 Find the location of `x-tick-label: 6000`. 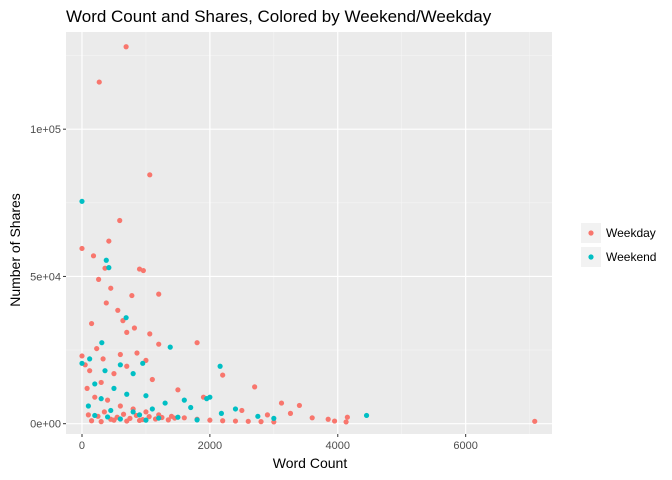

x-tick-label: 6000 is located at coordinates (465, 446).